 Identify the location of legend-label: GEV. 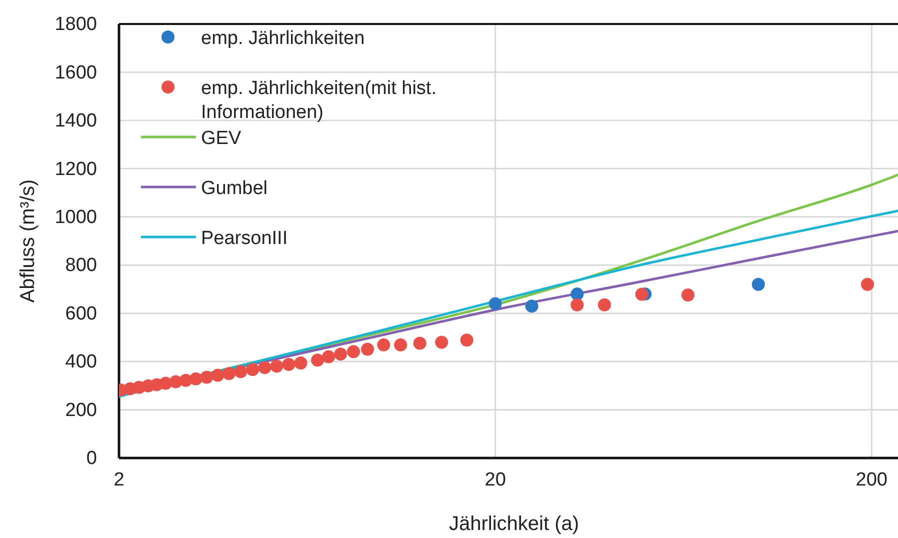
(221, 138).